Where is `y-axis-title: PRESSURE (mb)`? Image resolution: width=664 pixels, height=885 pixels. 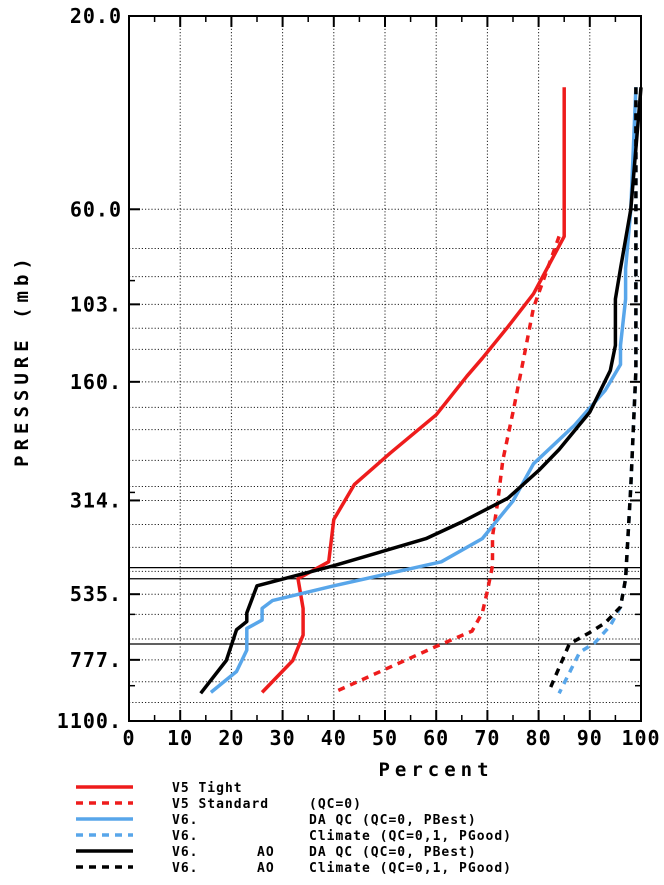
y-axis-title: PRESSURE (mb) is located at coordinates (22, 360).